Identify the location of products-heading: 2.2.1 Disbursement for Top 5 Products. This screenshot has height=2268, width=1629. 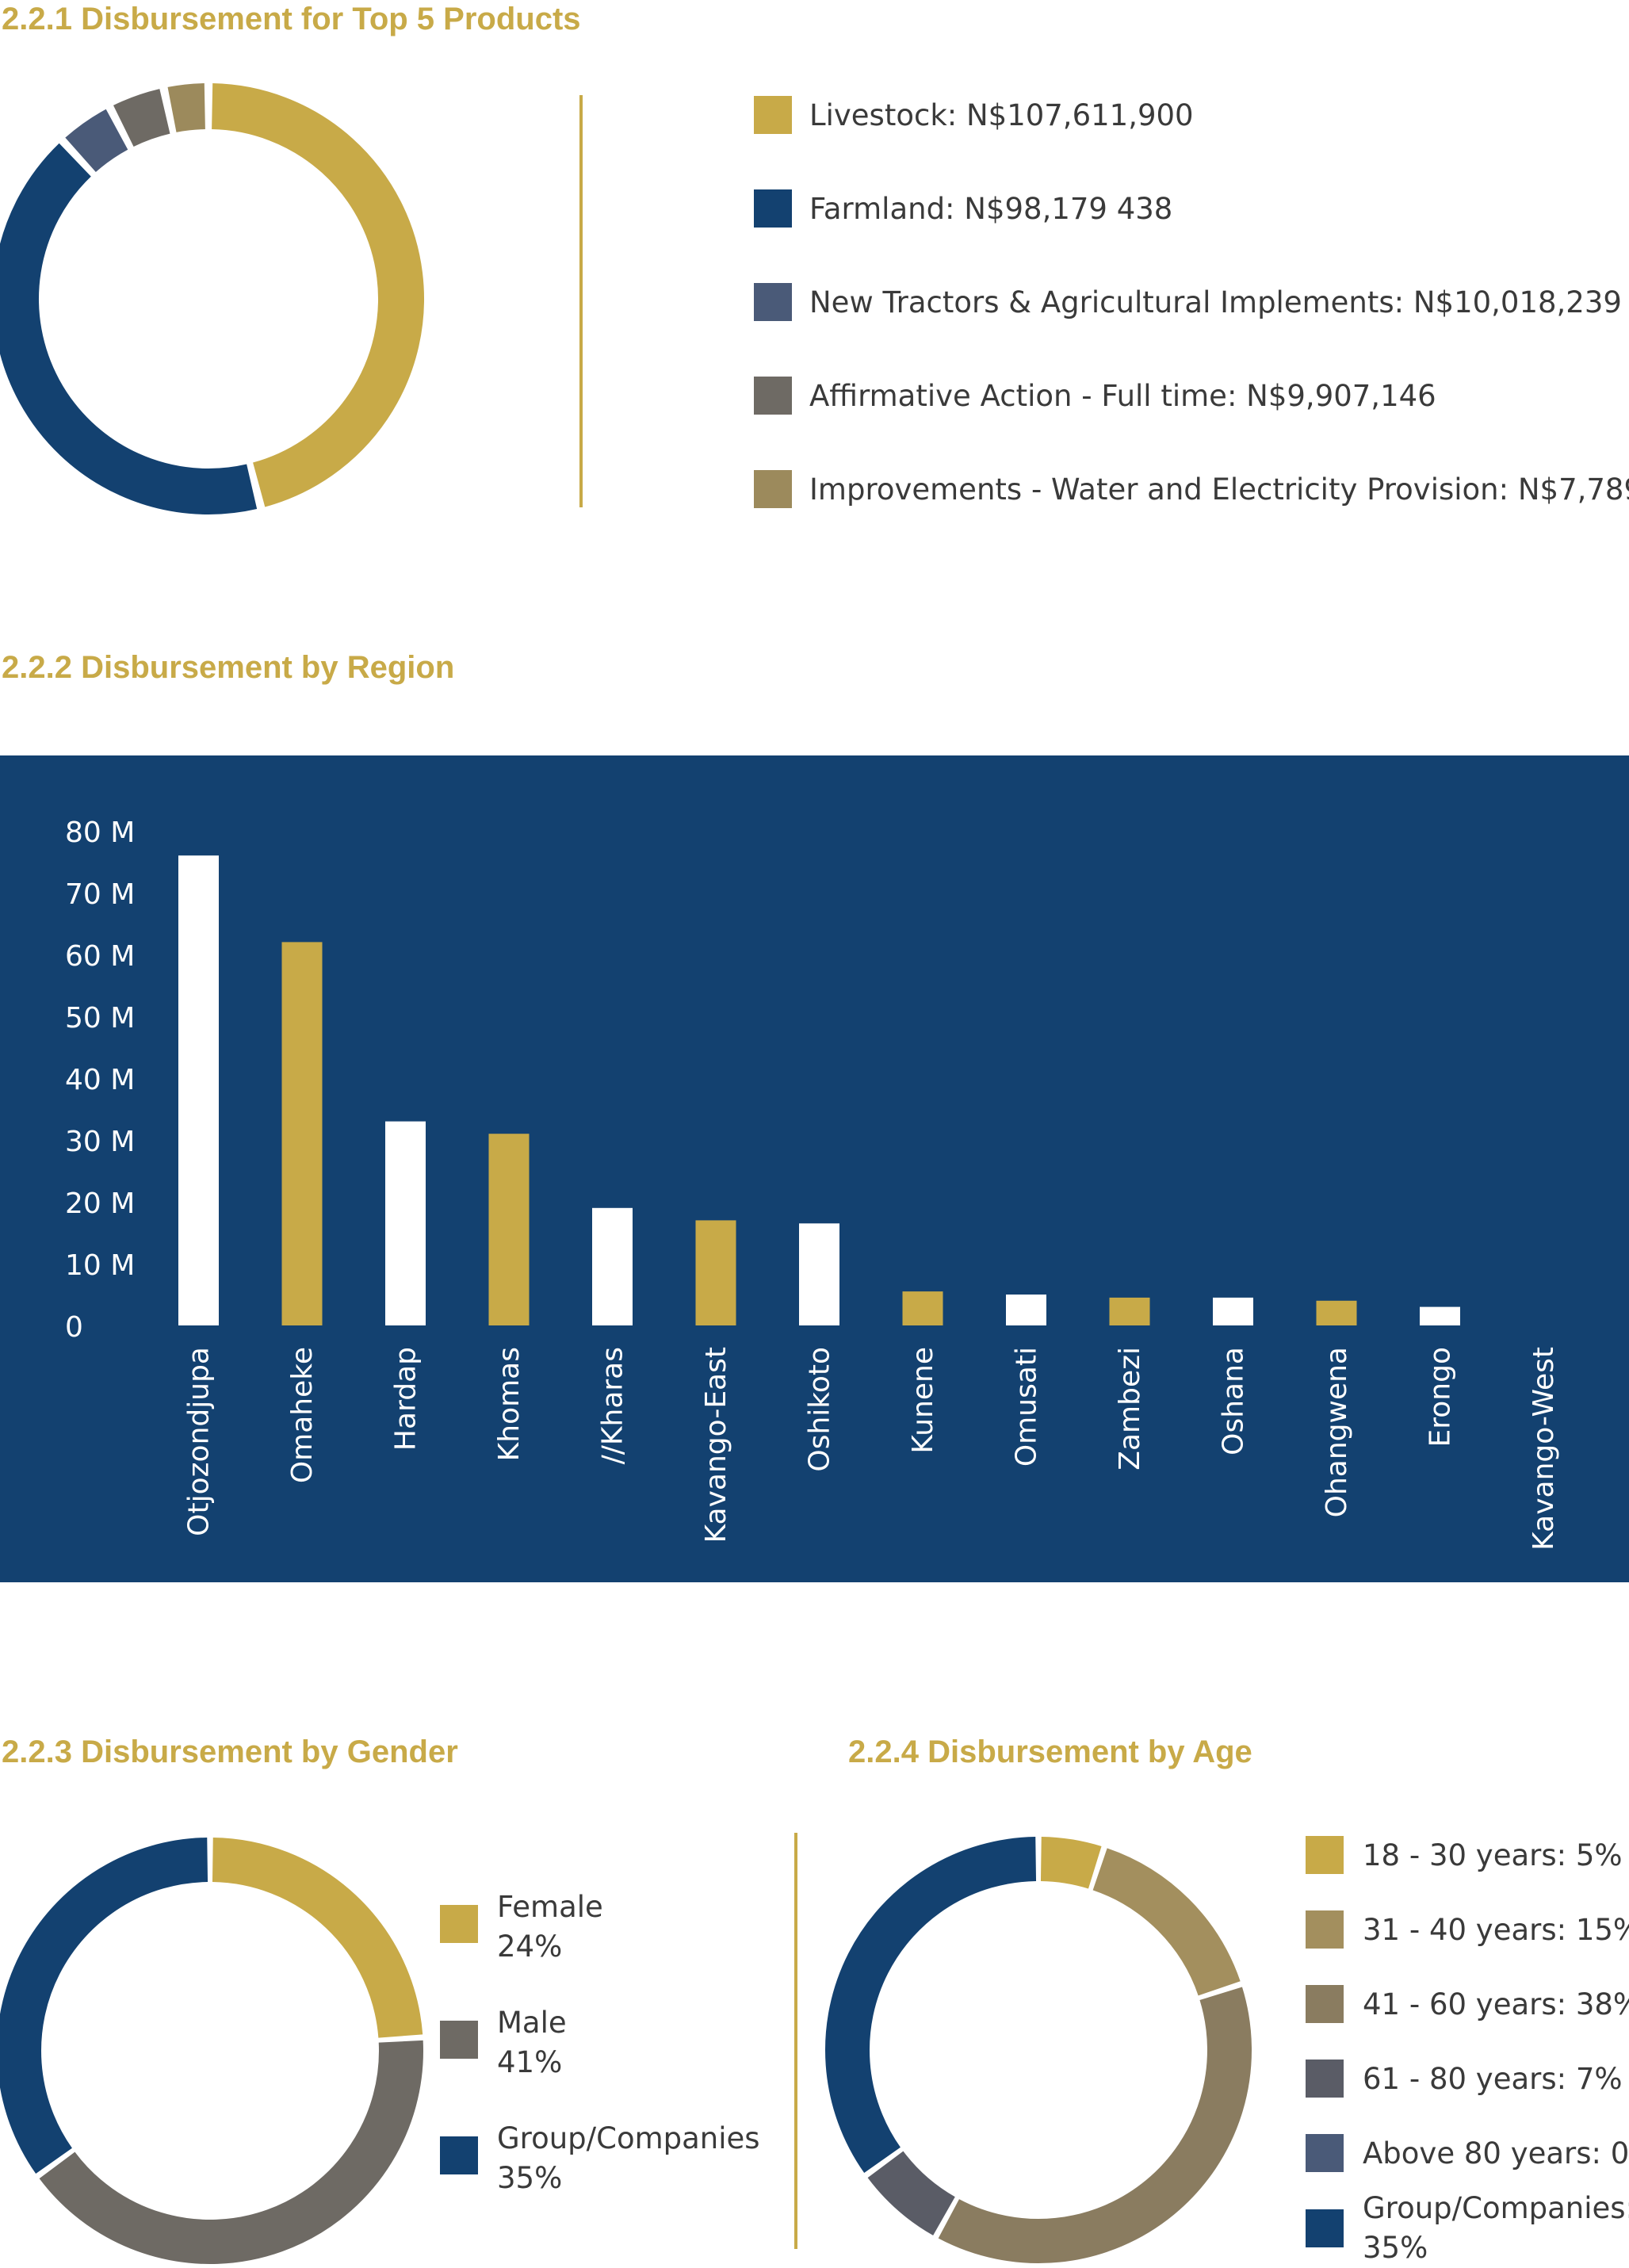
(291, 19).